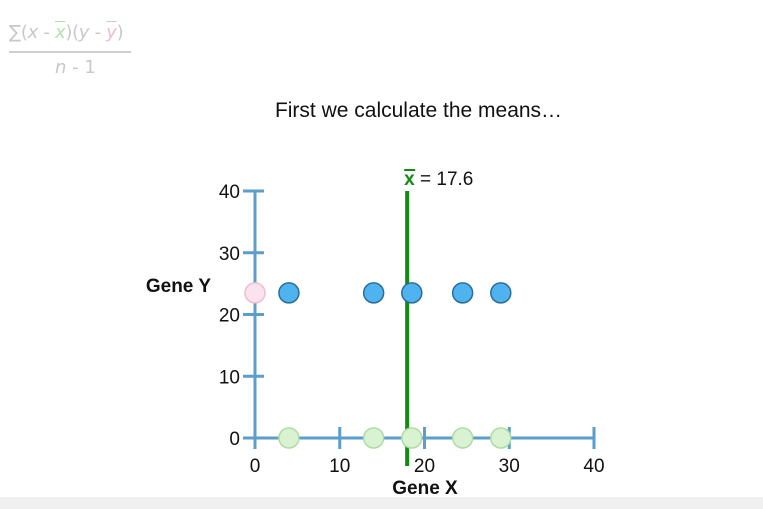 The image size is (763, 509). Describe the element at coordinates (178, 286) in the screenshot. I see `y-axis-title: Gene Y` at that location.